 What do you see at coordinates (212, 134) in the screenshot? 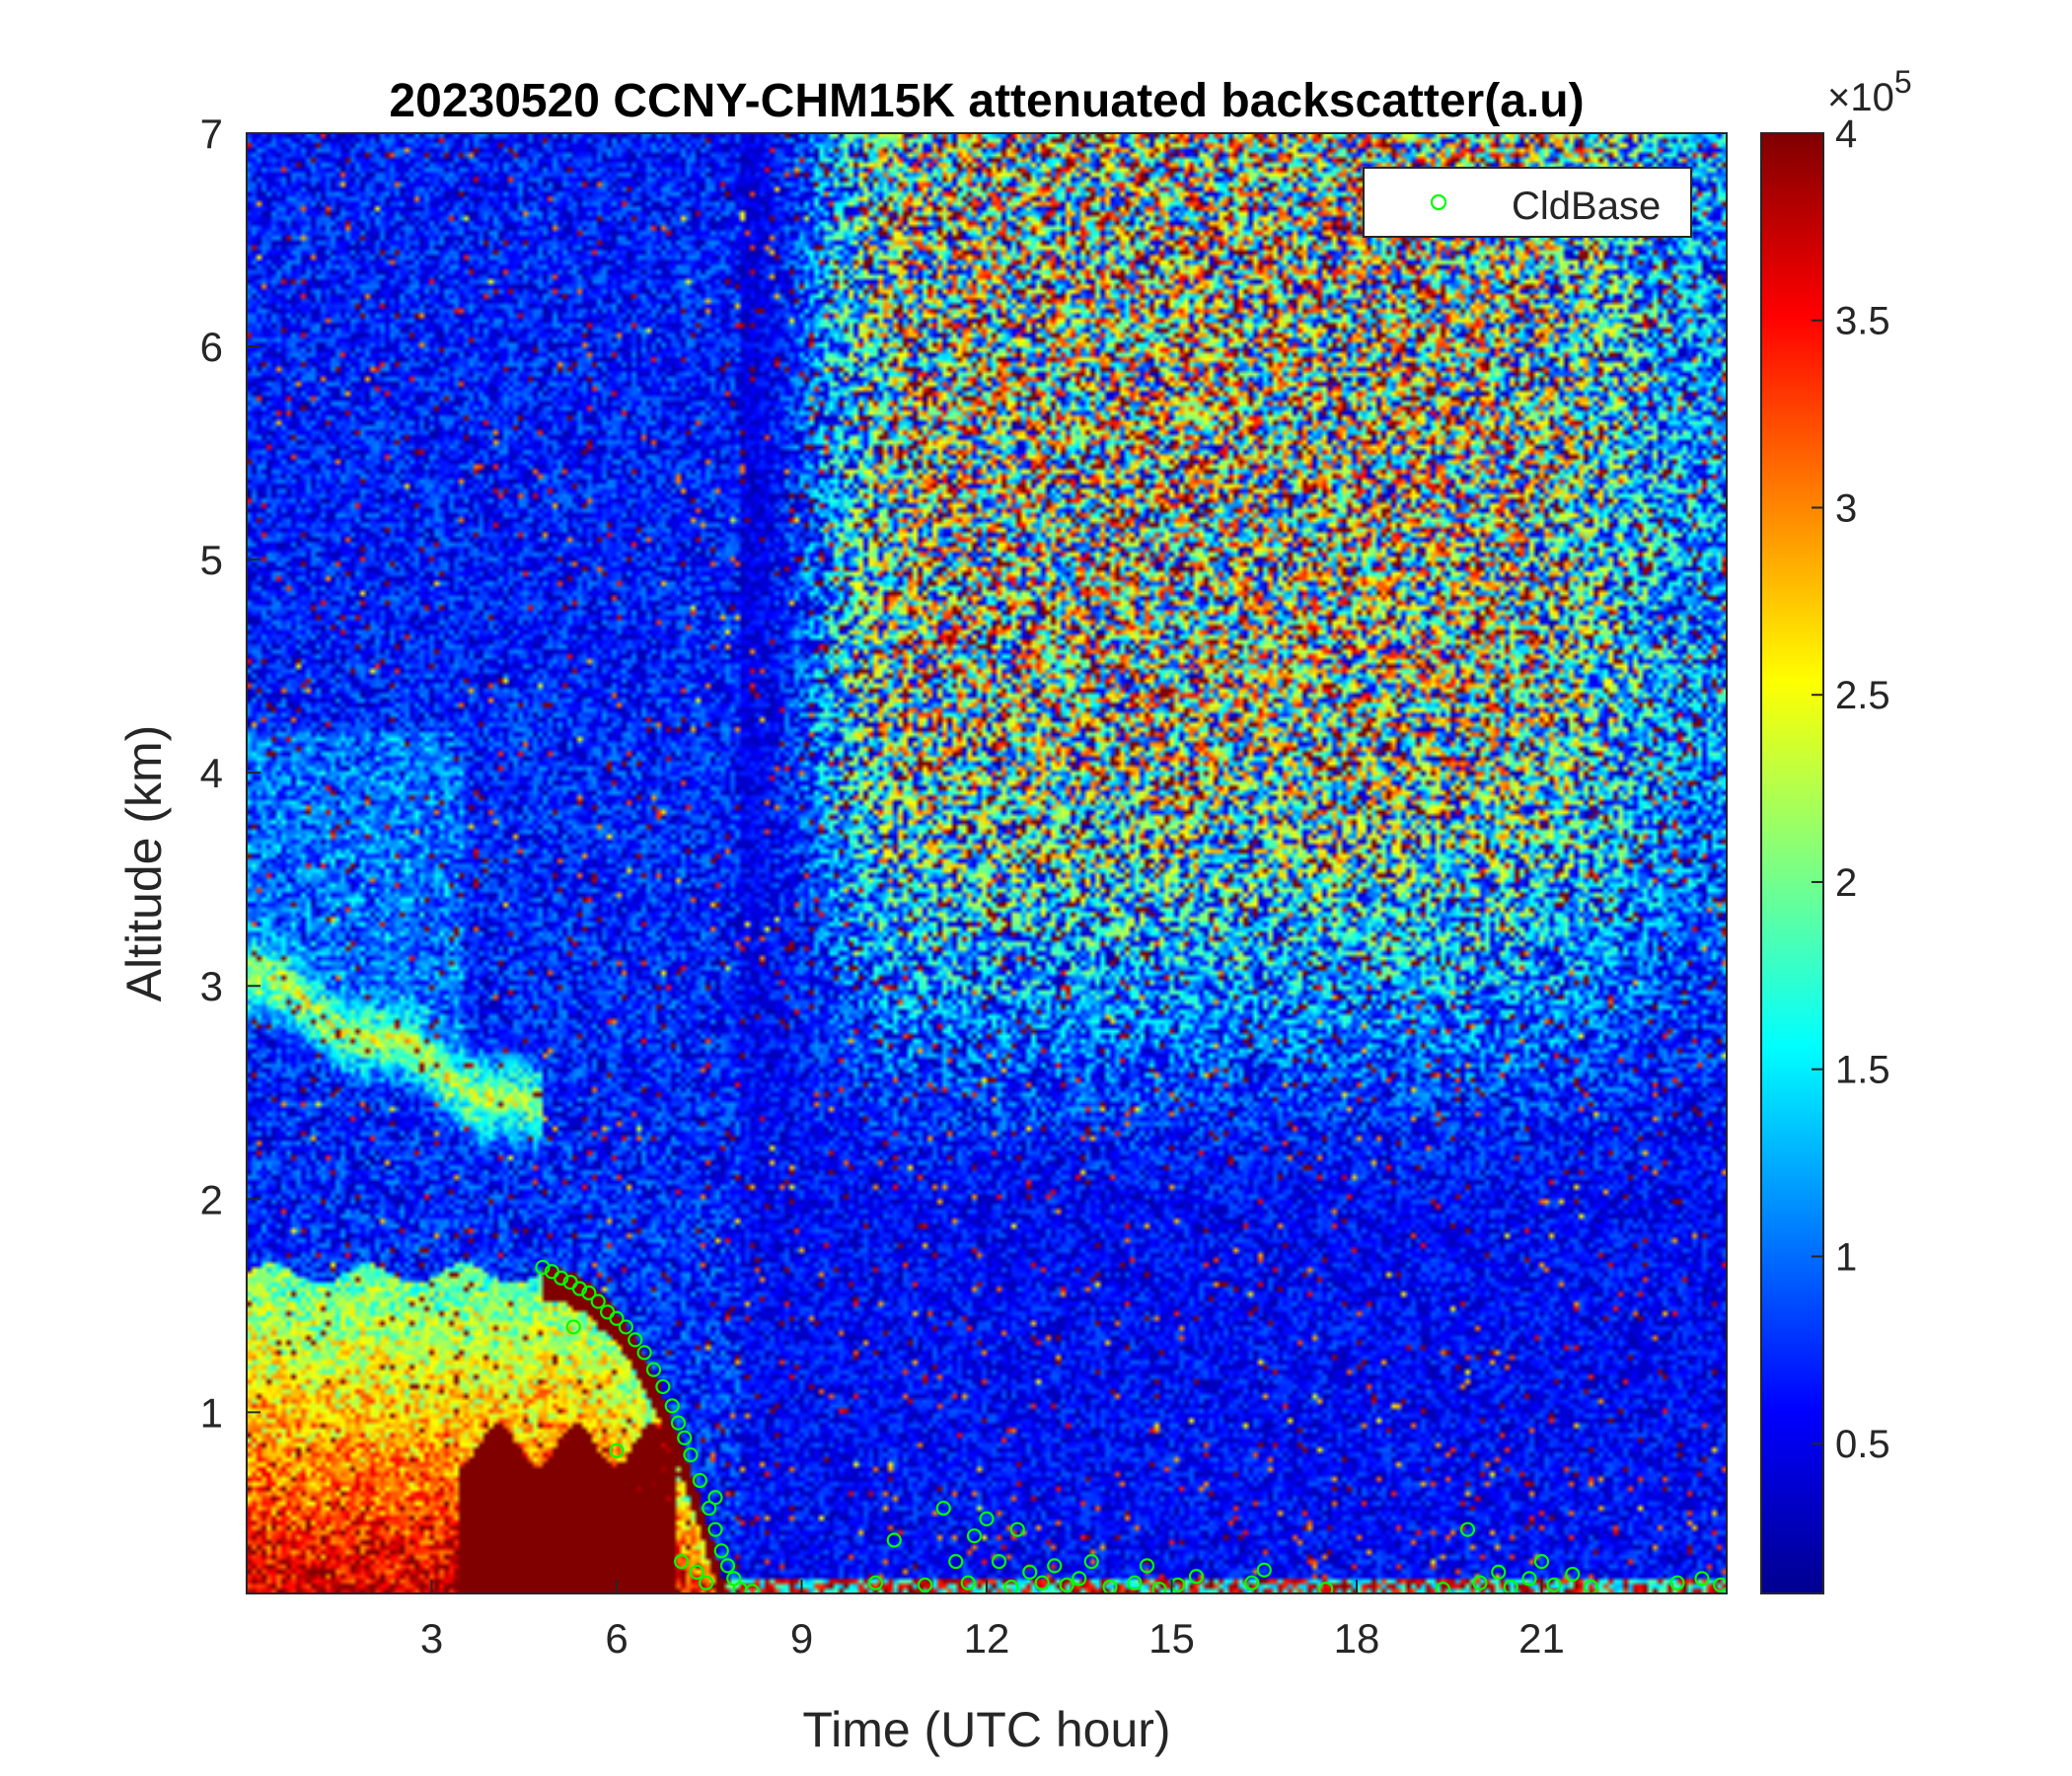
I see `y-tick-label: 7` at bounding box center [212, 134].